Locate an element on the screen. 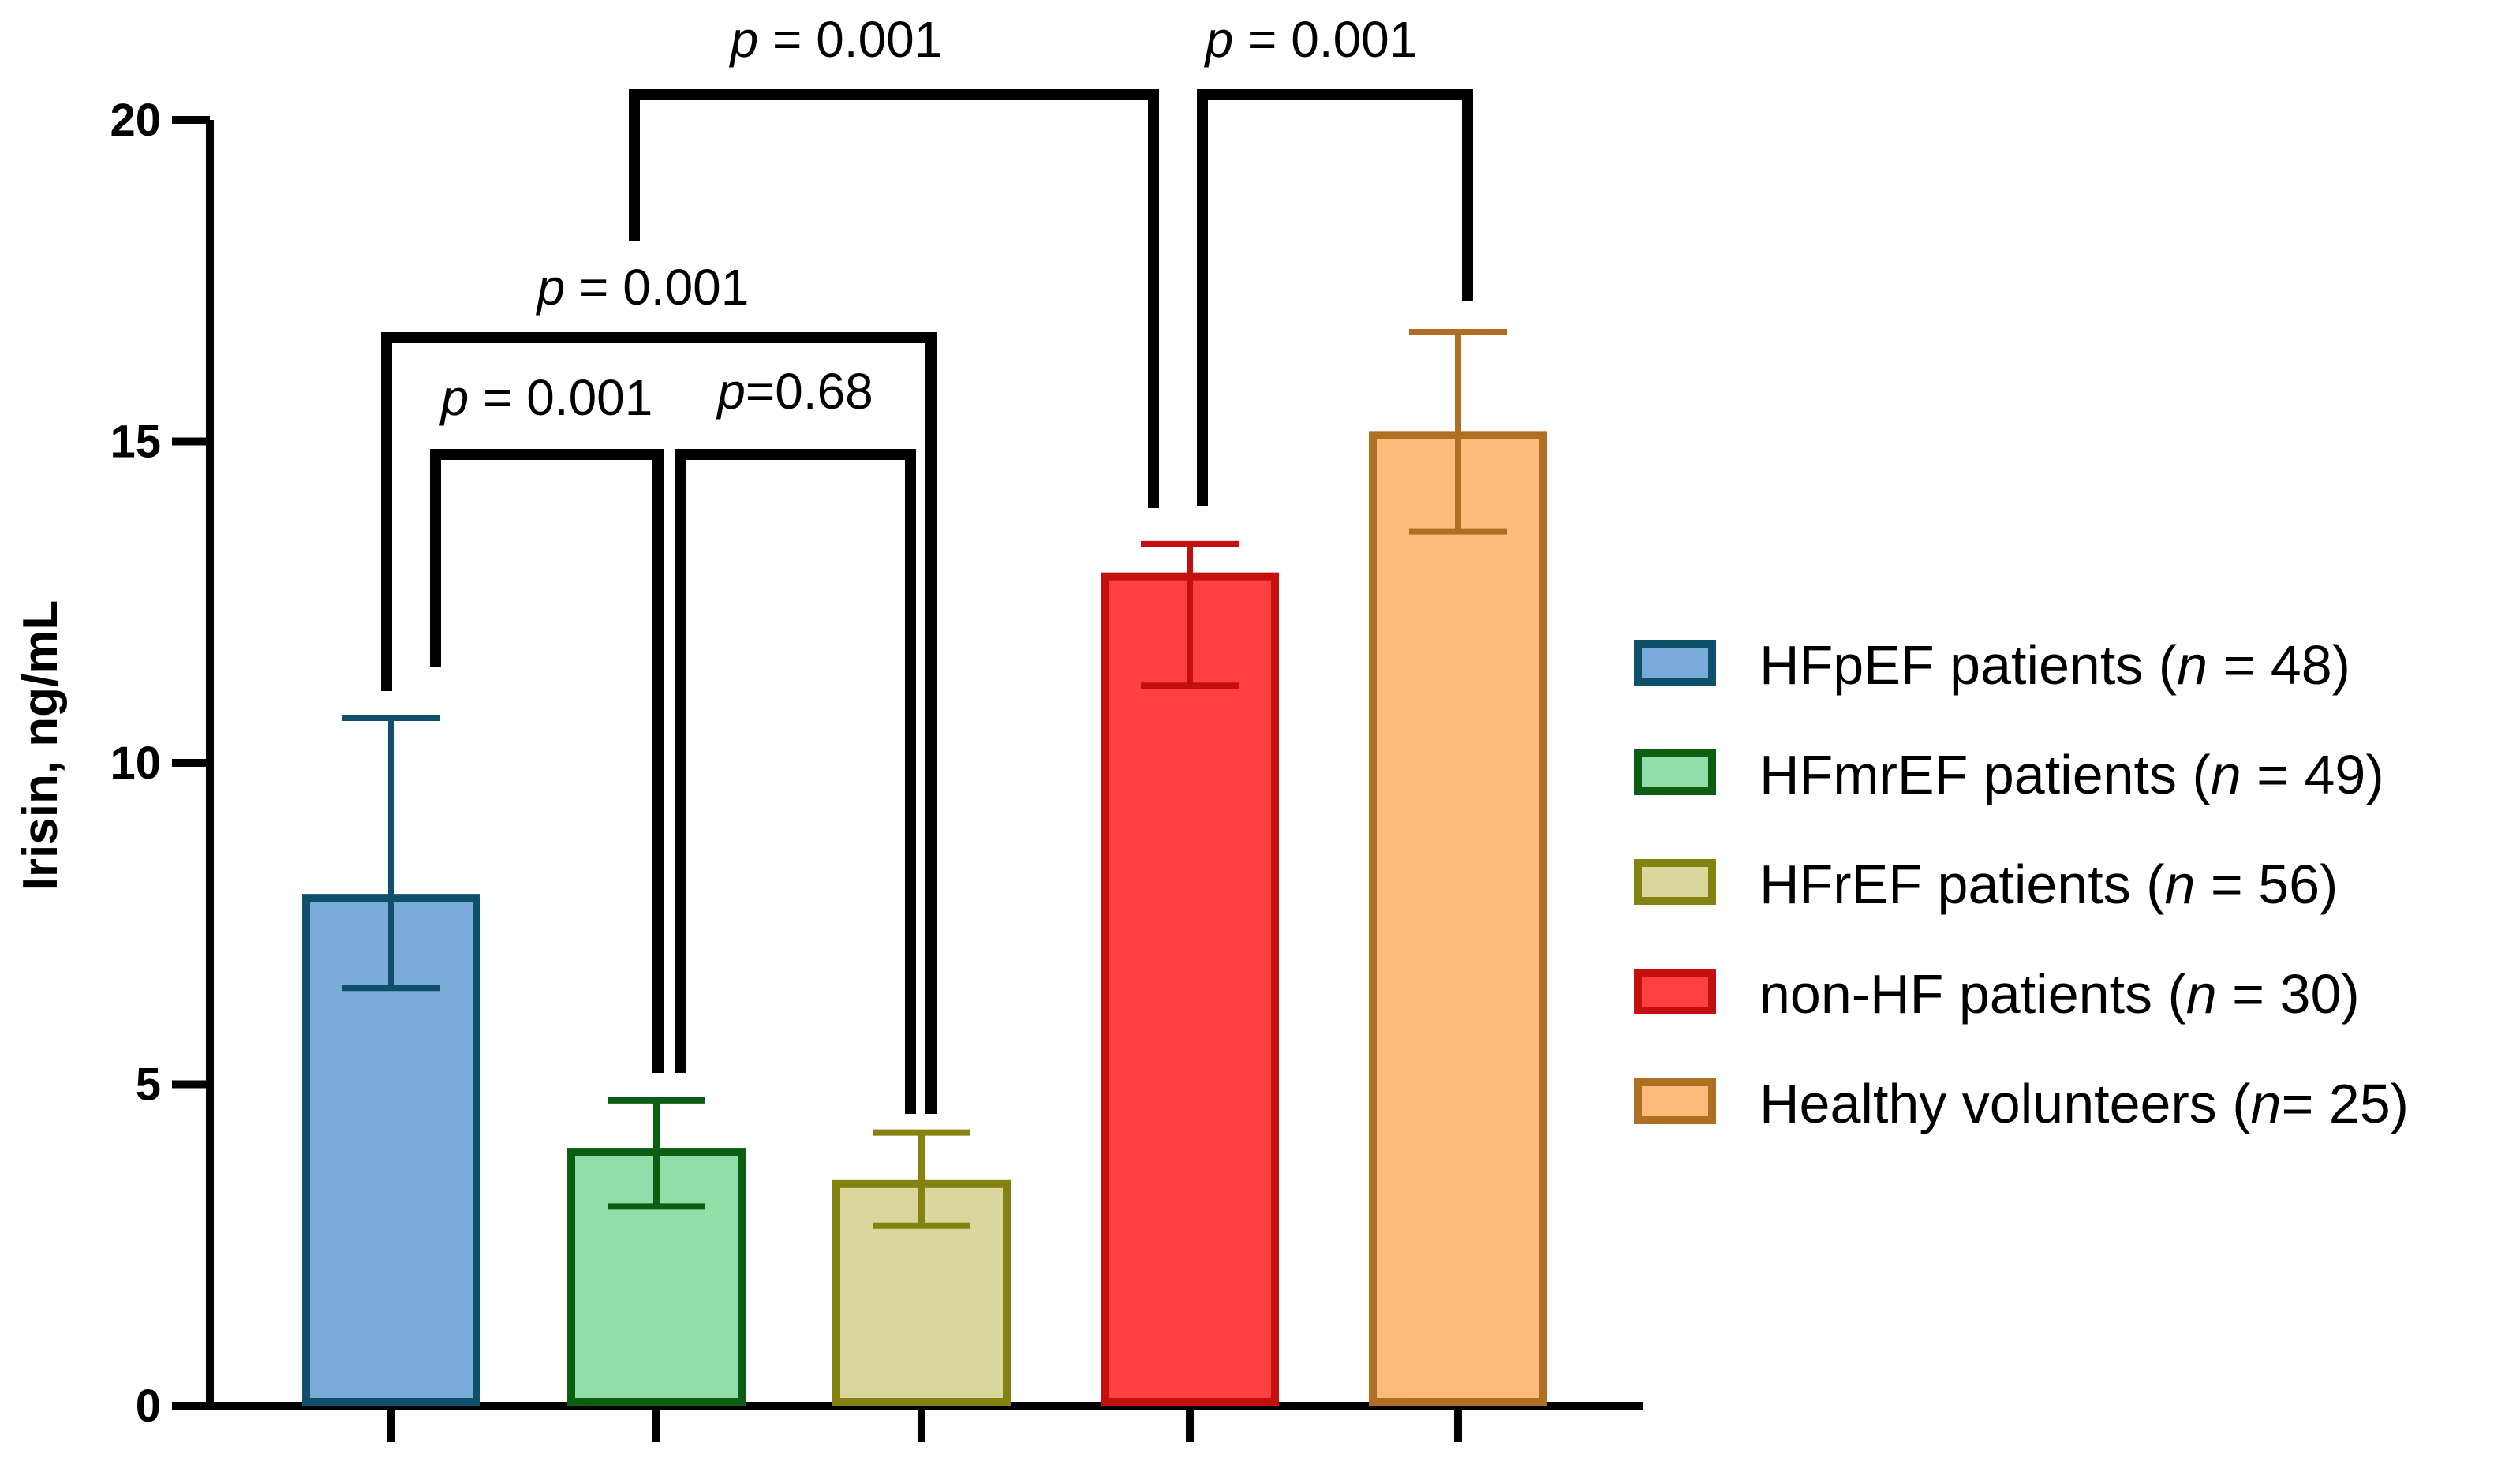  legend-label-4: Healthy volunteers (n= 25) is located at coordinates (2084, 1103).